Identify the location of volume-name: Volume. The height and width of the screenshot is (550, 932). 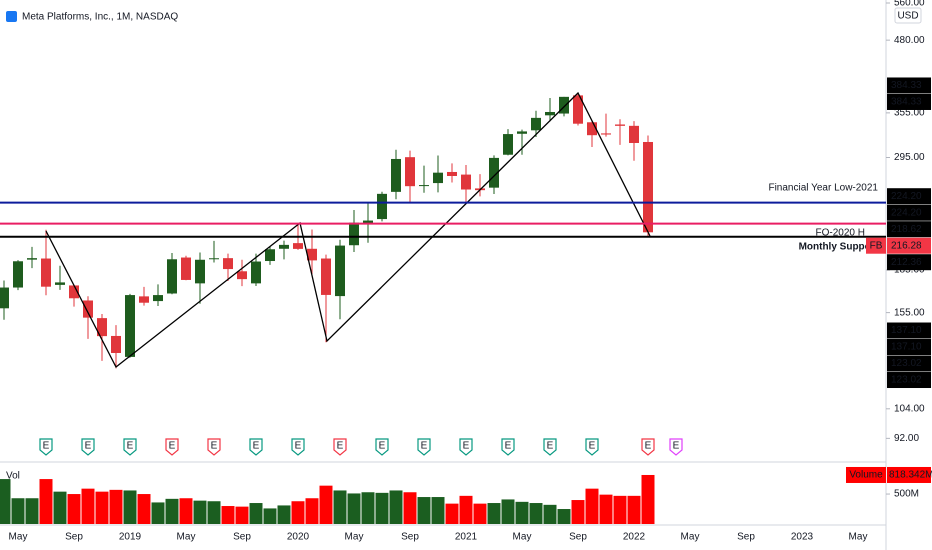
(866, 475).